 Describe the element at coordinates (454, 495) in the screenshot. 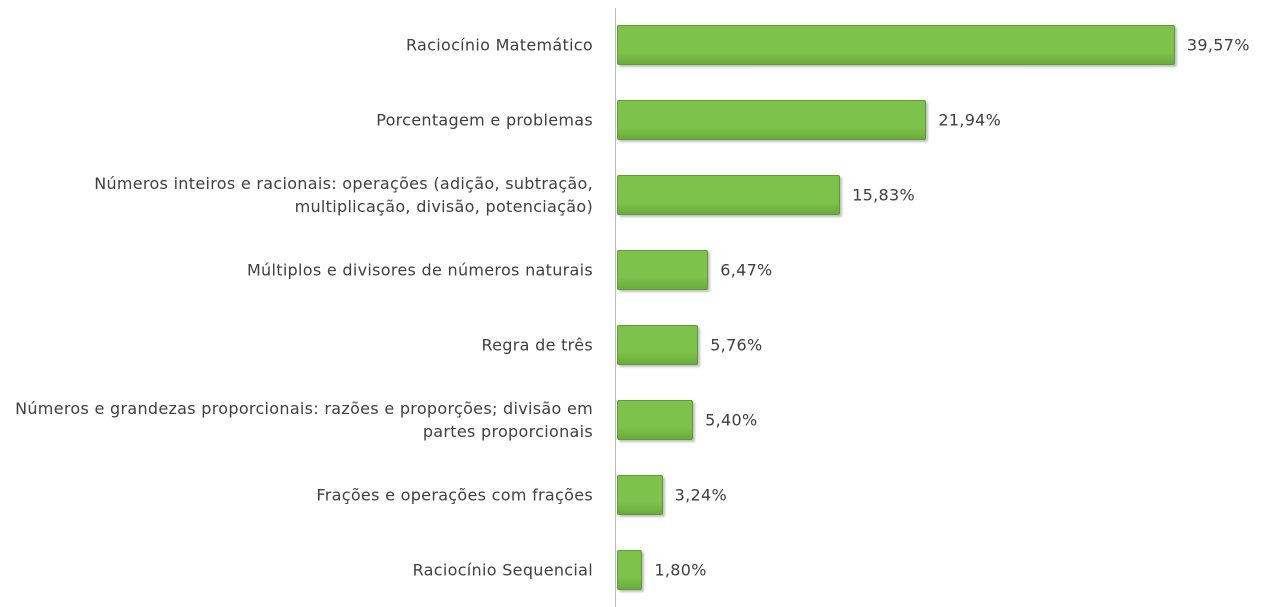

I see `category-label: Frações e operações com frações` at that location.